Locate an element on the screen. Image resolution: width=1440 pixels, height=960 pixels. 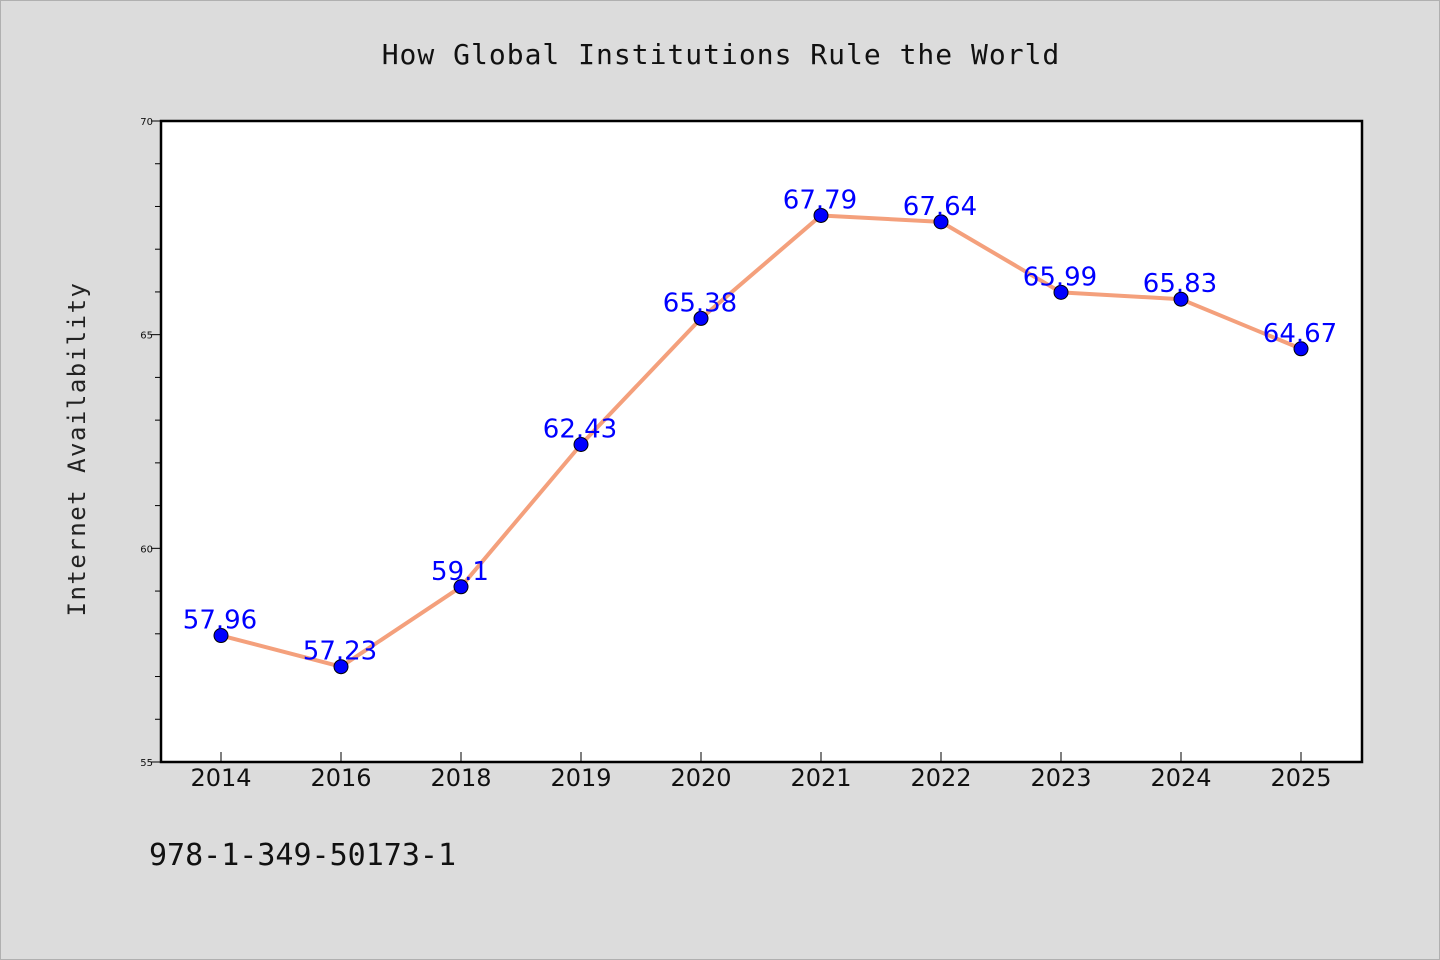
chart-title: How Global Institutions Rule the World is located at coordinates (721, 54).